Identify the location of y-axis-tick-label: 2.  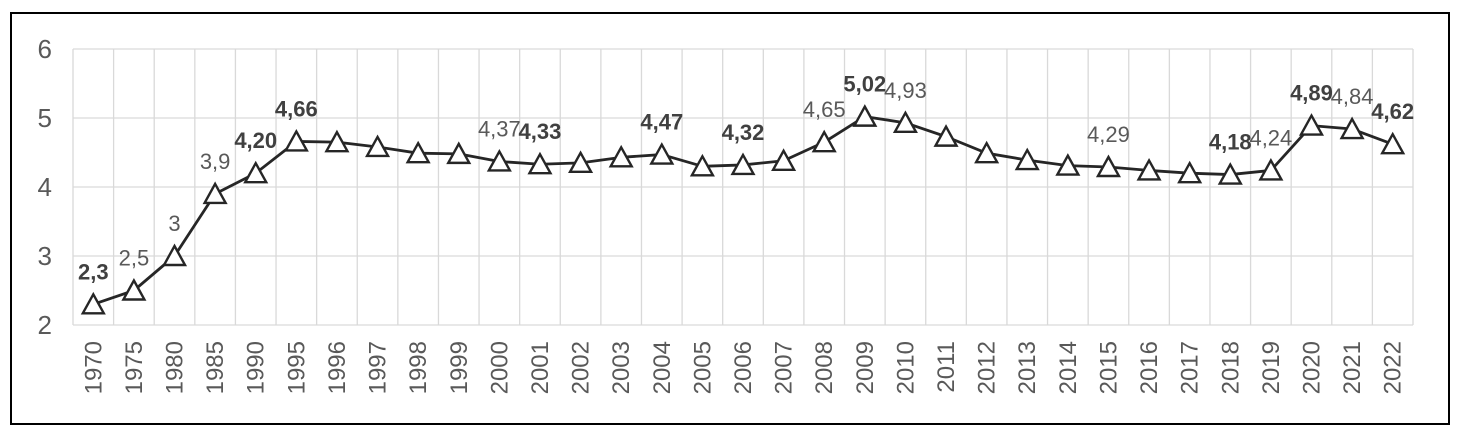
(45, 325).